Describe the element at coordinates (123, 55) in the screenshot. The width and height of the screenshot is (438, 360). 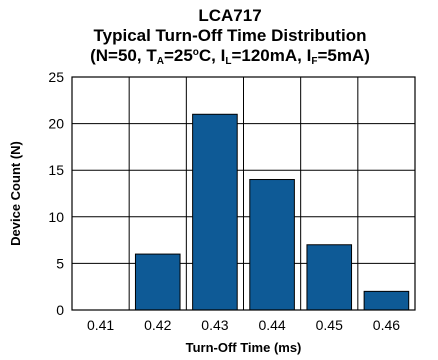
I see `title-seg-0: (N=50, T` at that location.